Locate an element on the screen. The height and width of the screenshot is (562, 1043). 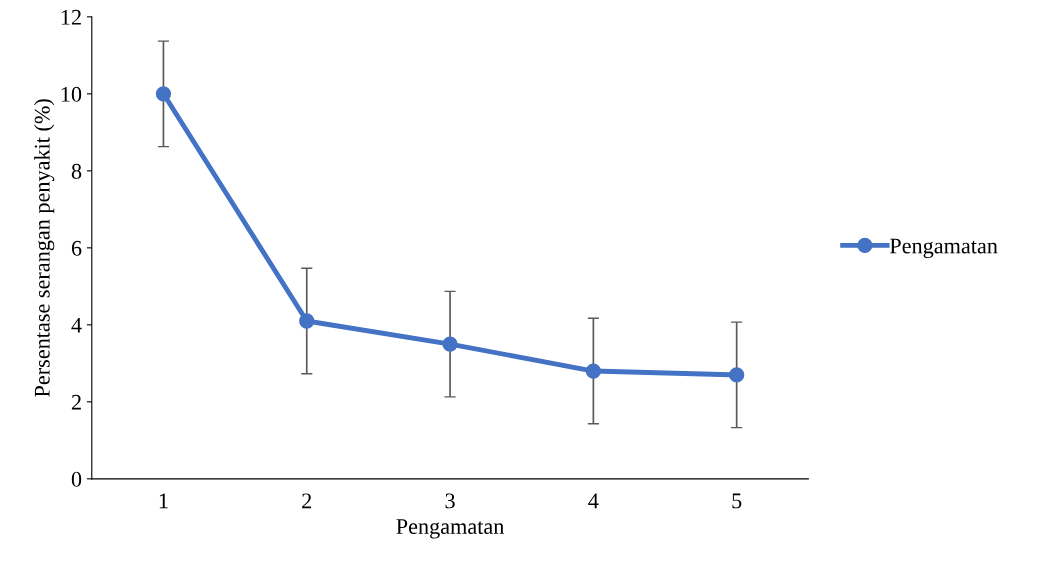
x-tick-label: 5 is located at coordinates (737, 501).